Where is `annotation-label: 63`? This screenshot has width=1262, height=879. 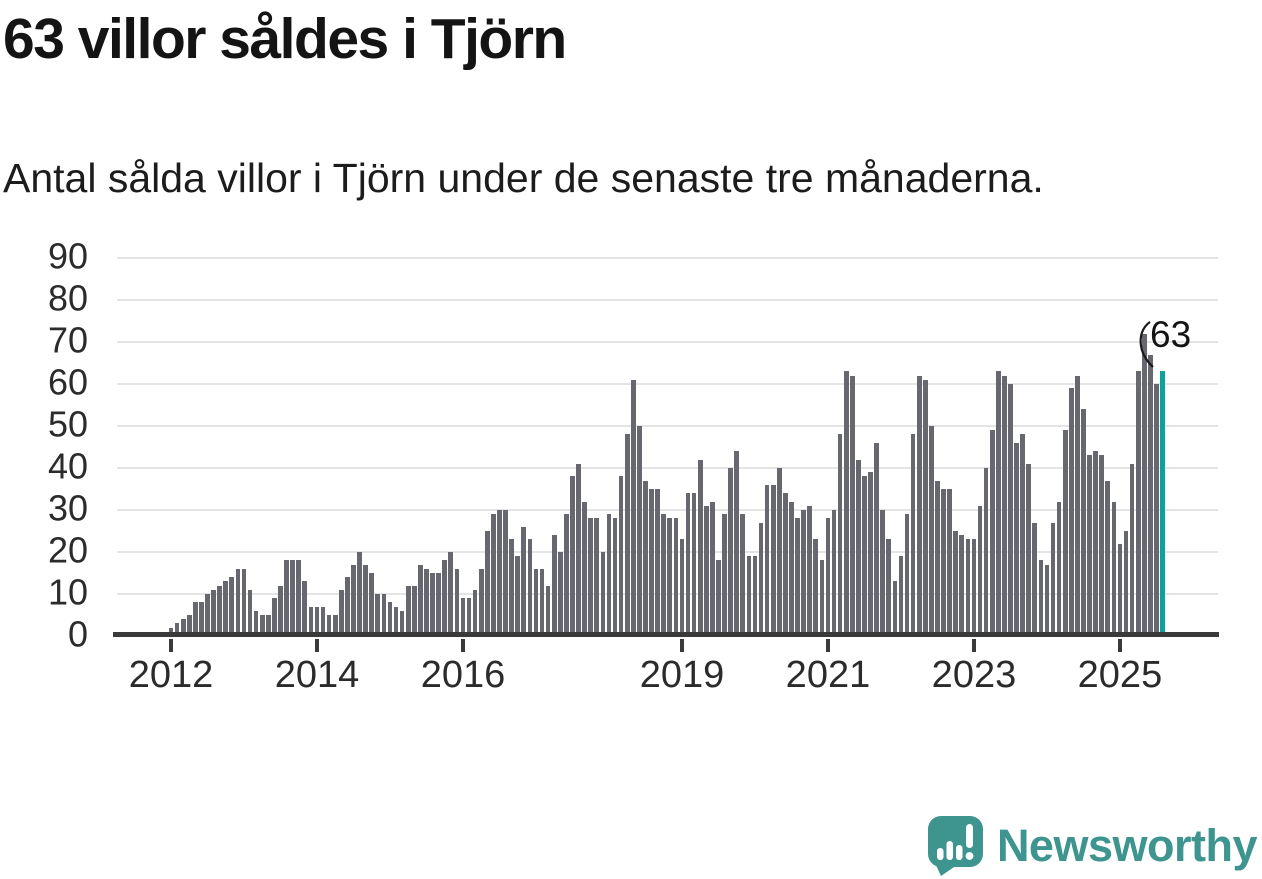 annotation-label: 63 is located at coordinates (1171, 334).